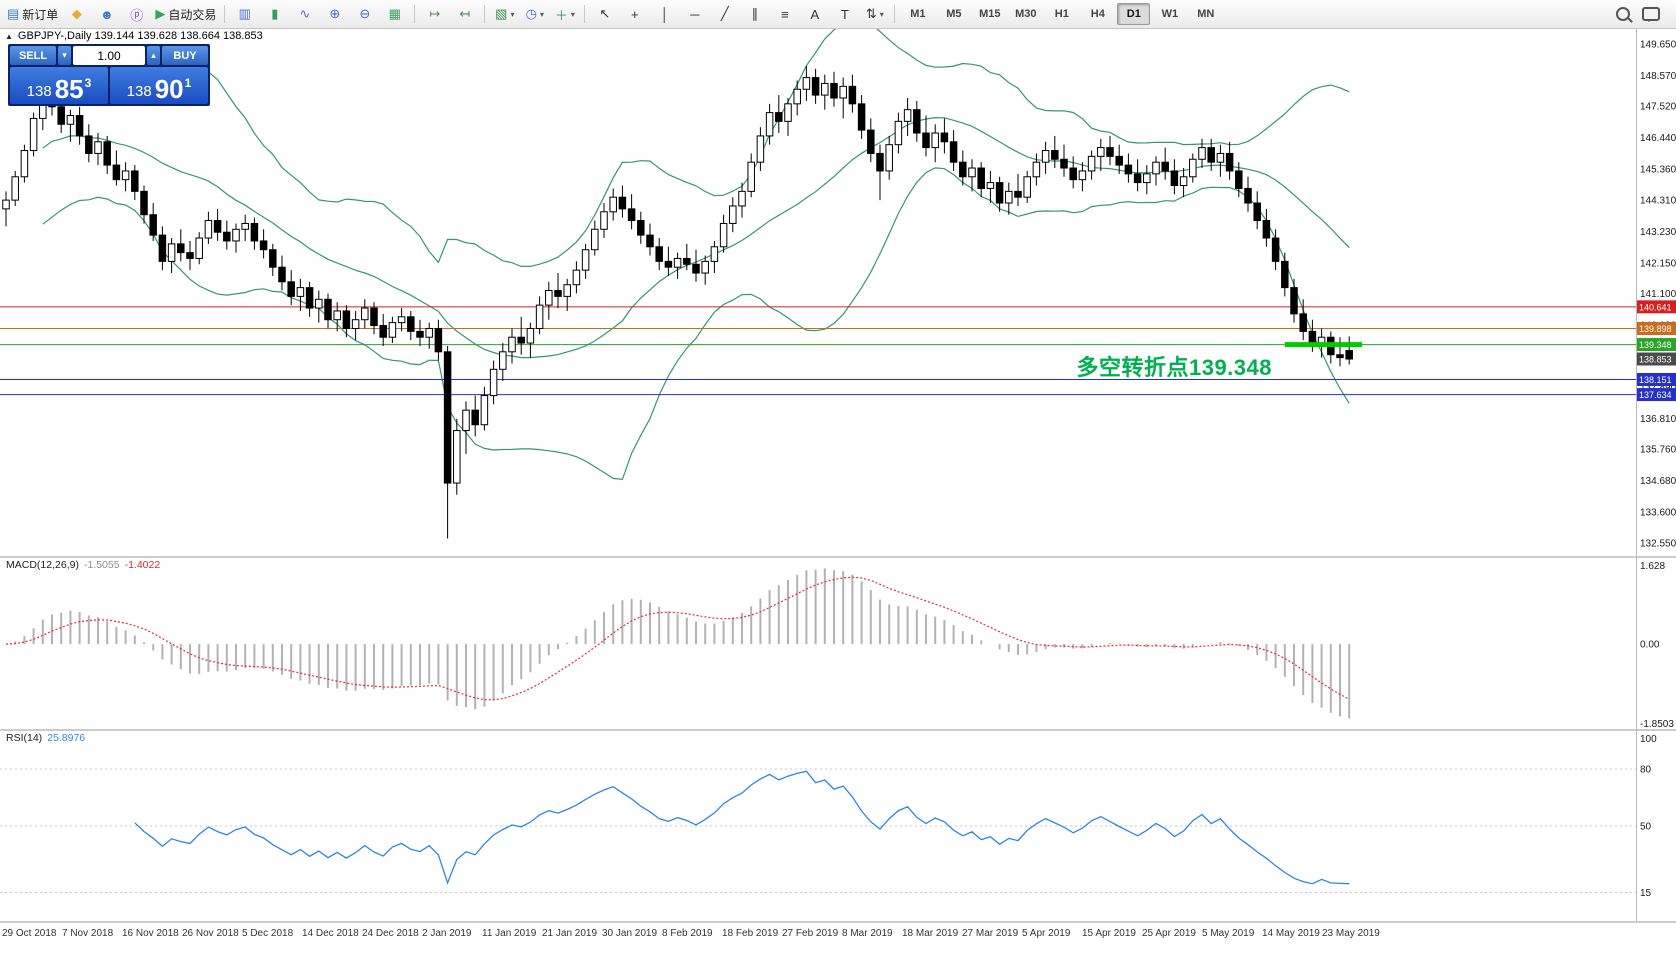  What do you see at coordinates (1658, 200) in the screenshot?
I see `price-axis-label: 144.310` at bounding box center [1658, 200].